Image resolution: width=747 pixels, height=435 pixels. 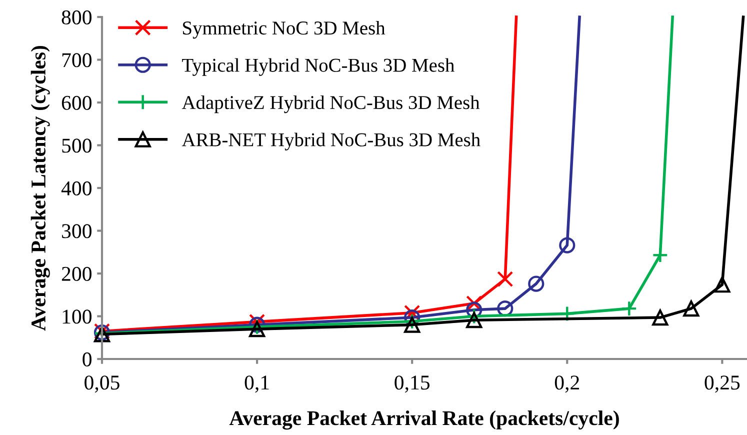 I want to click on x-axis-title: Average Packet Arrival Rate (packets/cycle), so click(x=424, y=420).